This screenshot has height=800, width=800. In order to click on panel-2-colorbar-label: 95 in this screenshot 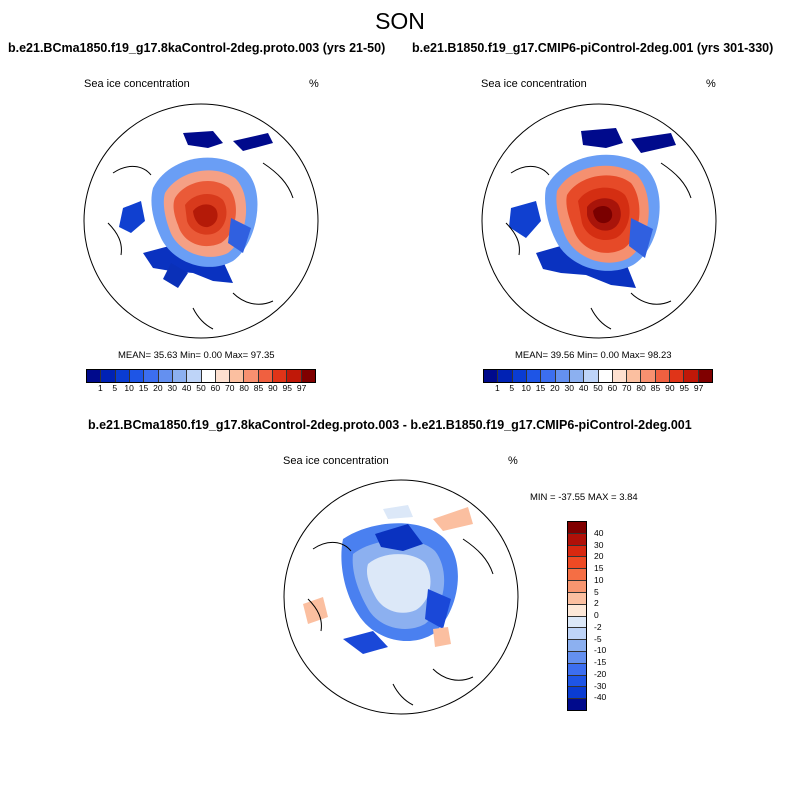, I will do `click(684, 388)`.